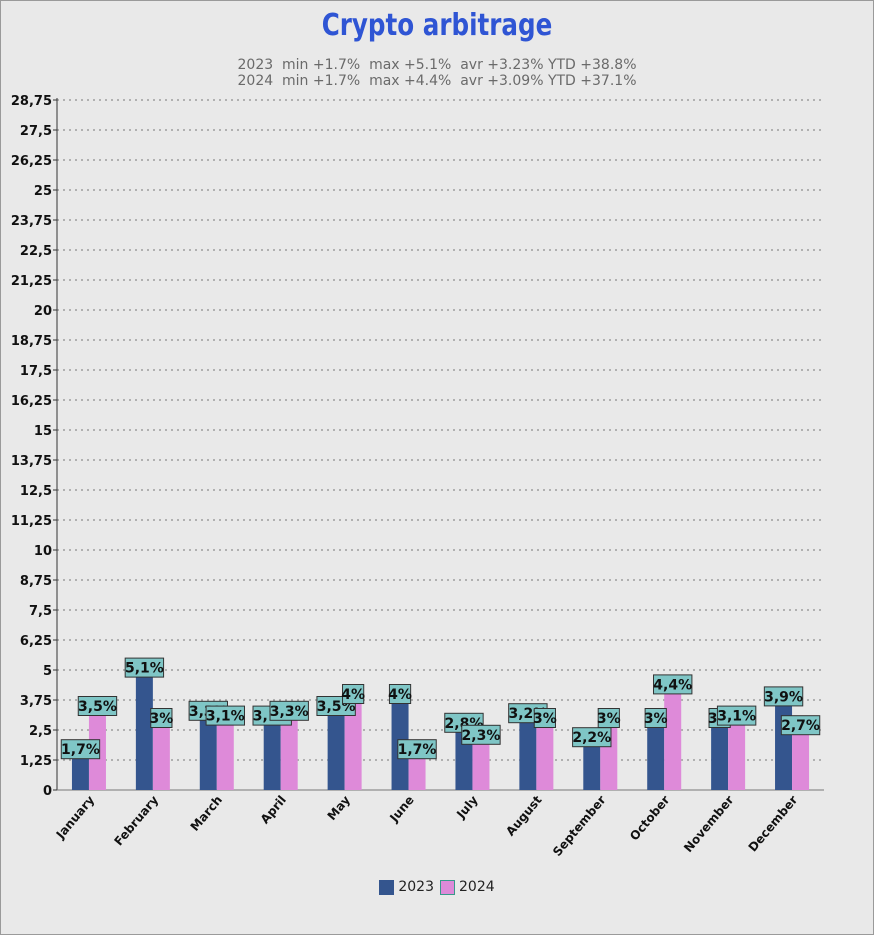 This screenshot has width=874, height=935. I want to click on x-tick-label: August, so click(524, 816).